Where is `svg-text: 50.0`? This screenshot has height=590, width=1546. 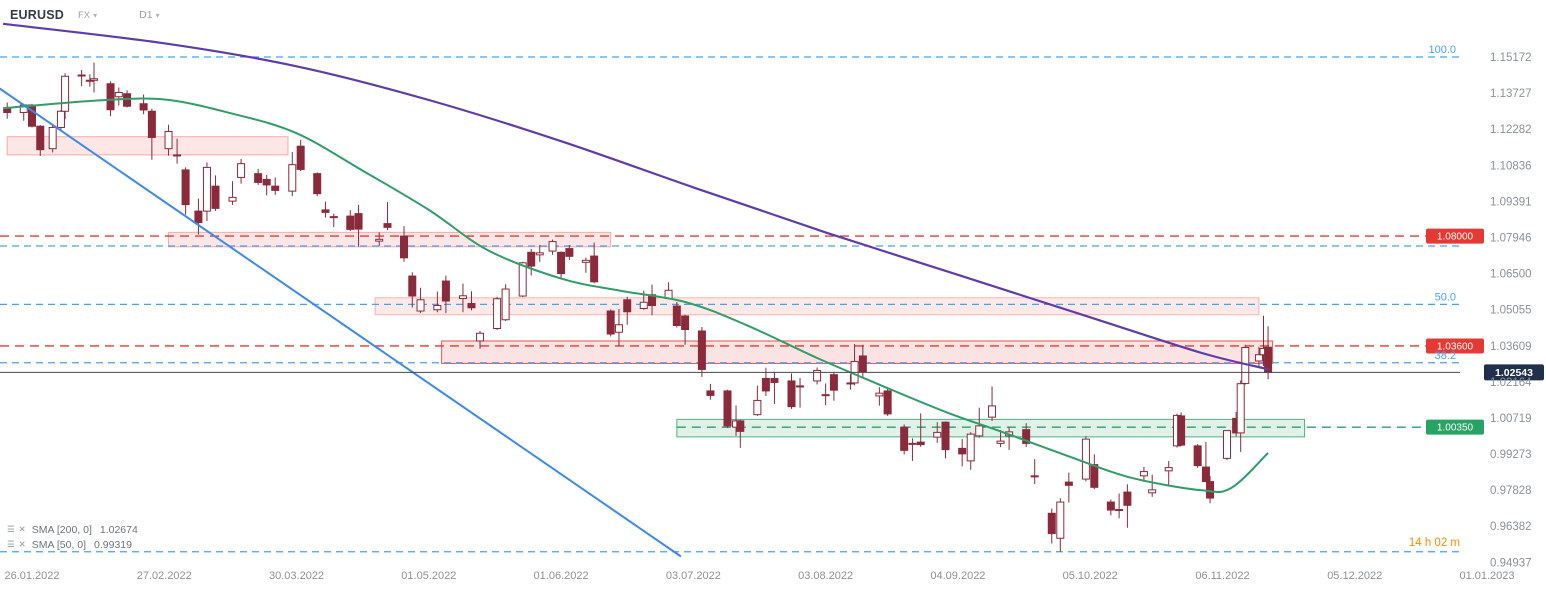 svg-text: 50.0 is located at coordinates (1445, 297).